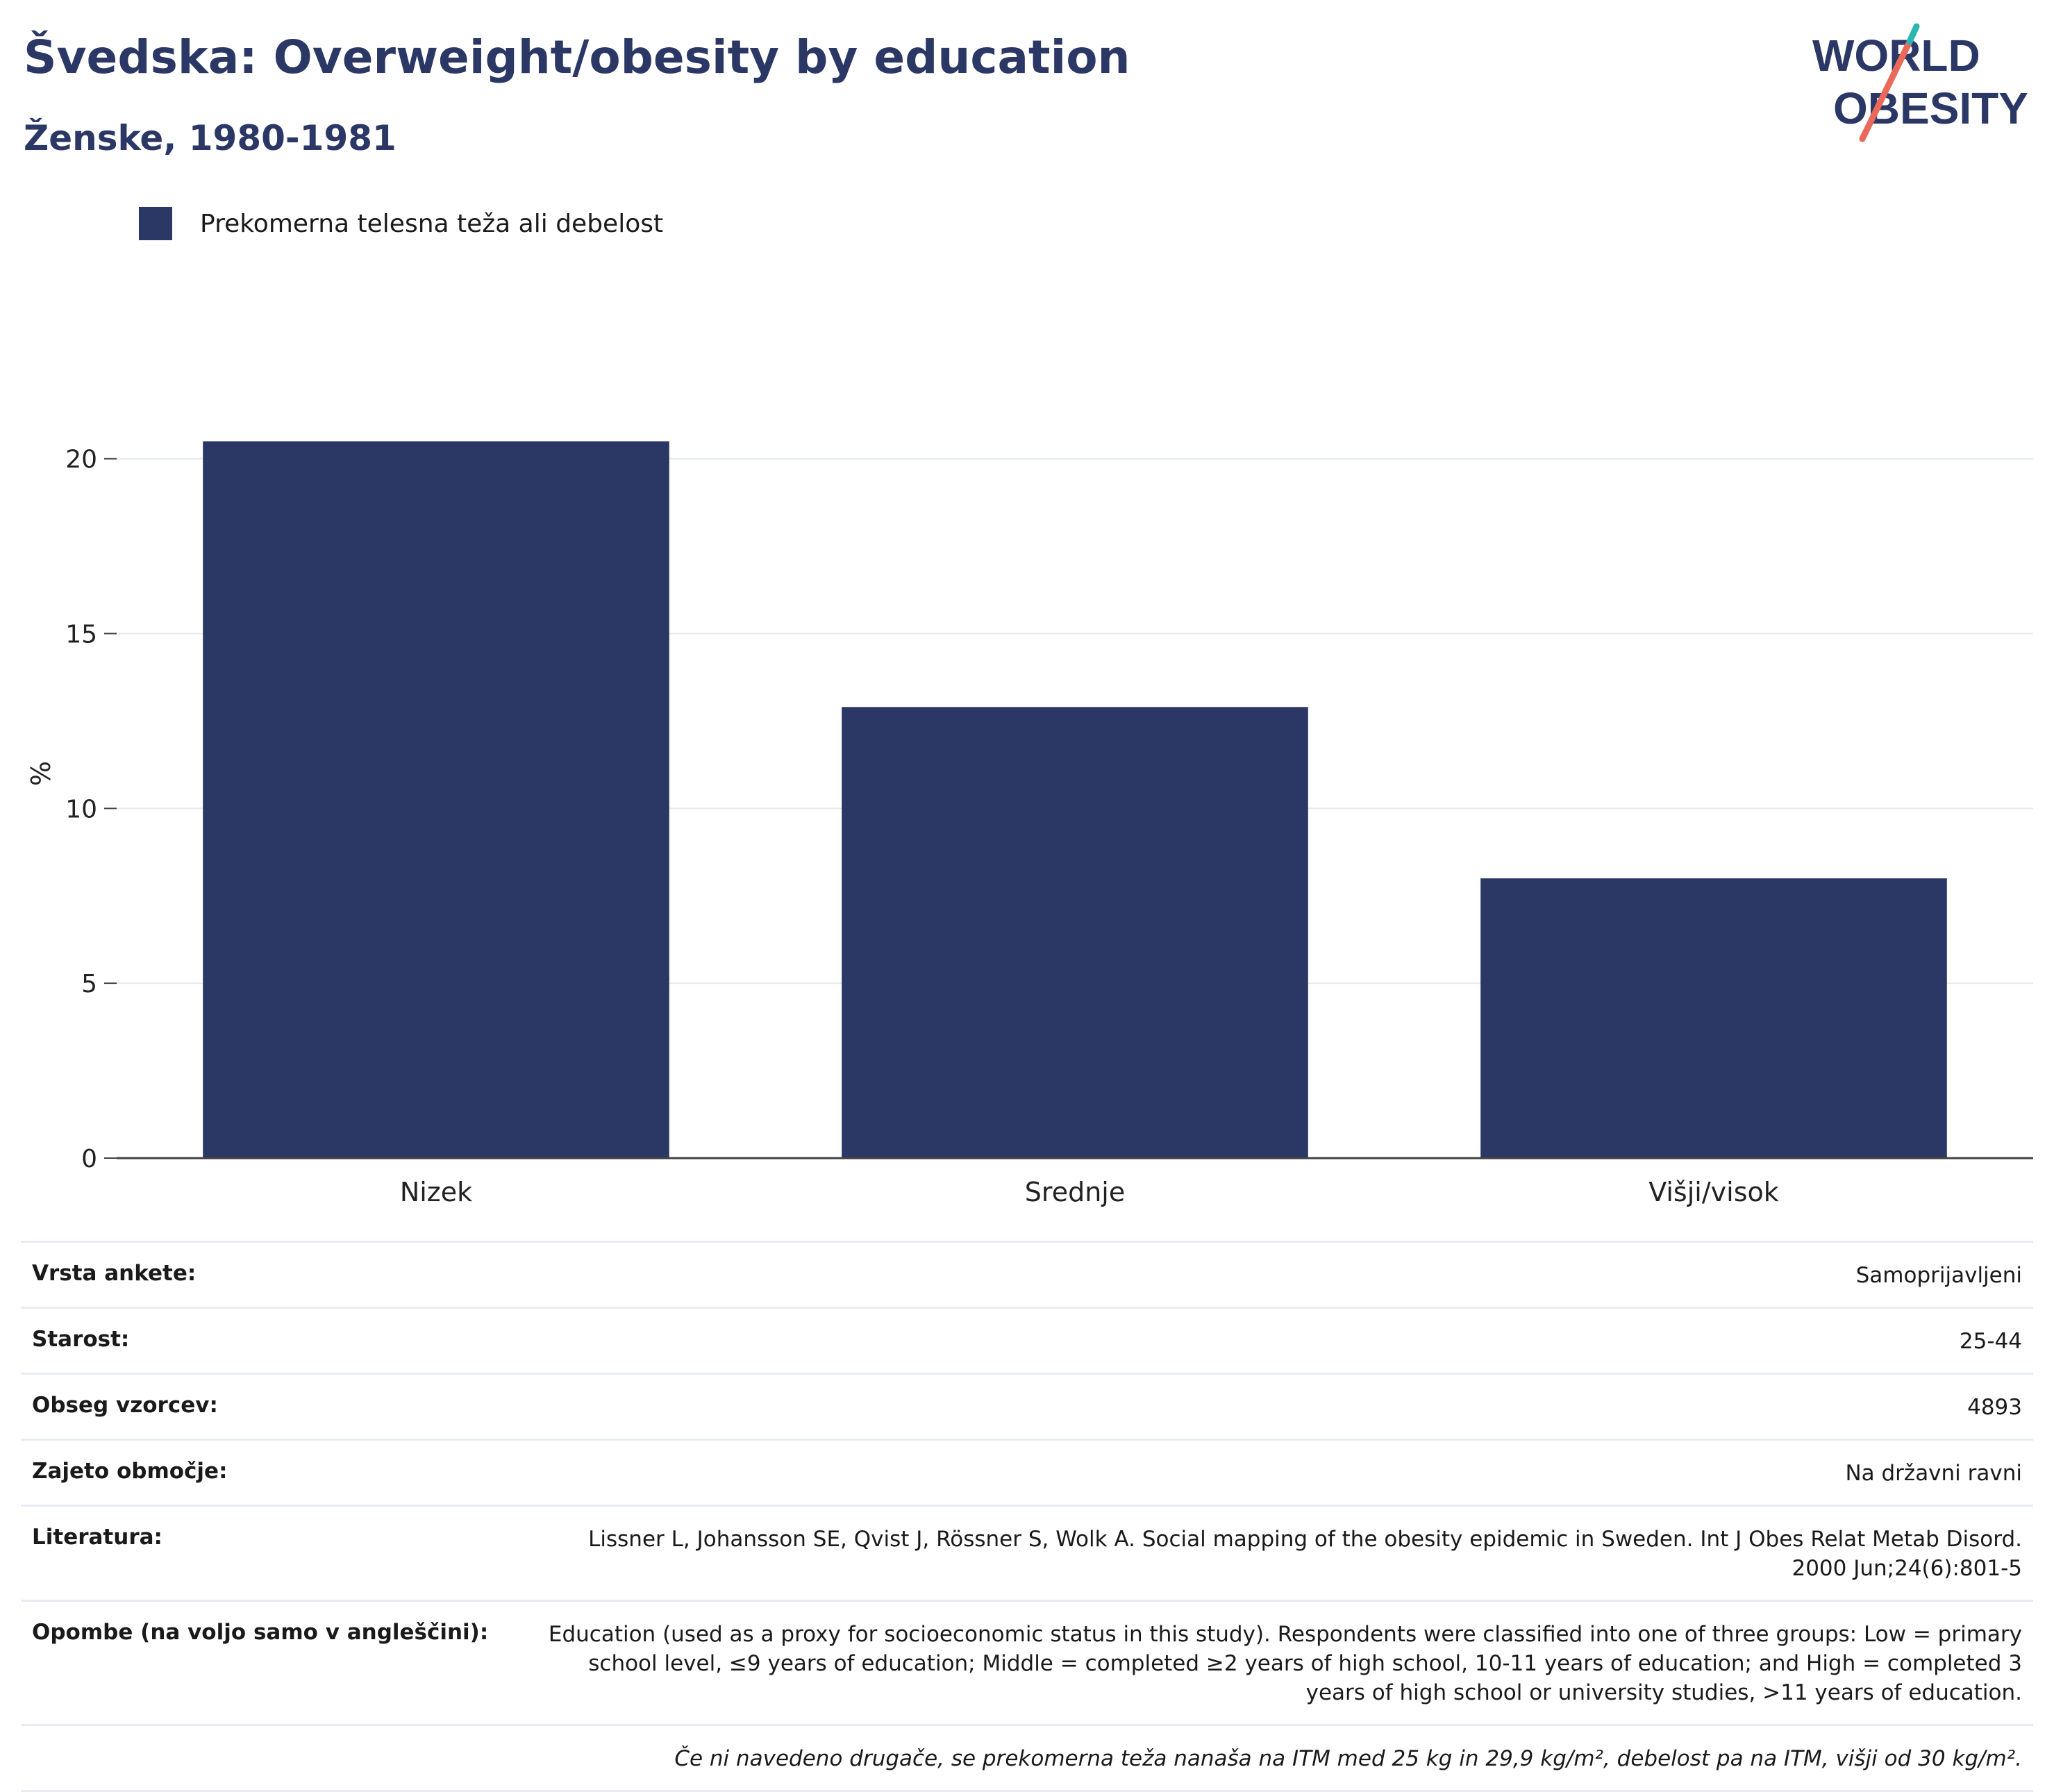 The image size is (2054, 1792). I want to click on logo-slash-teal, so click(1913, 34).